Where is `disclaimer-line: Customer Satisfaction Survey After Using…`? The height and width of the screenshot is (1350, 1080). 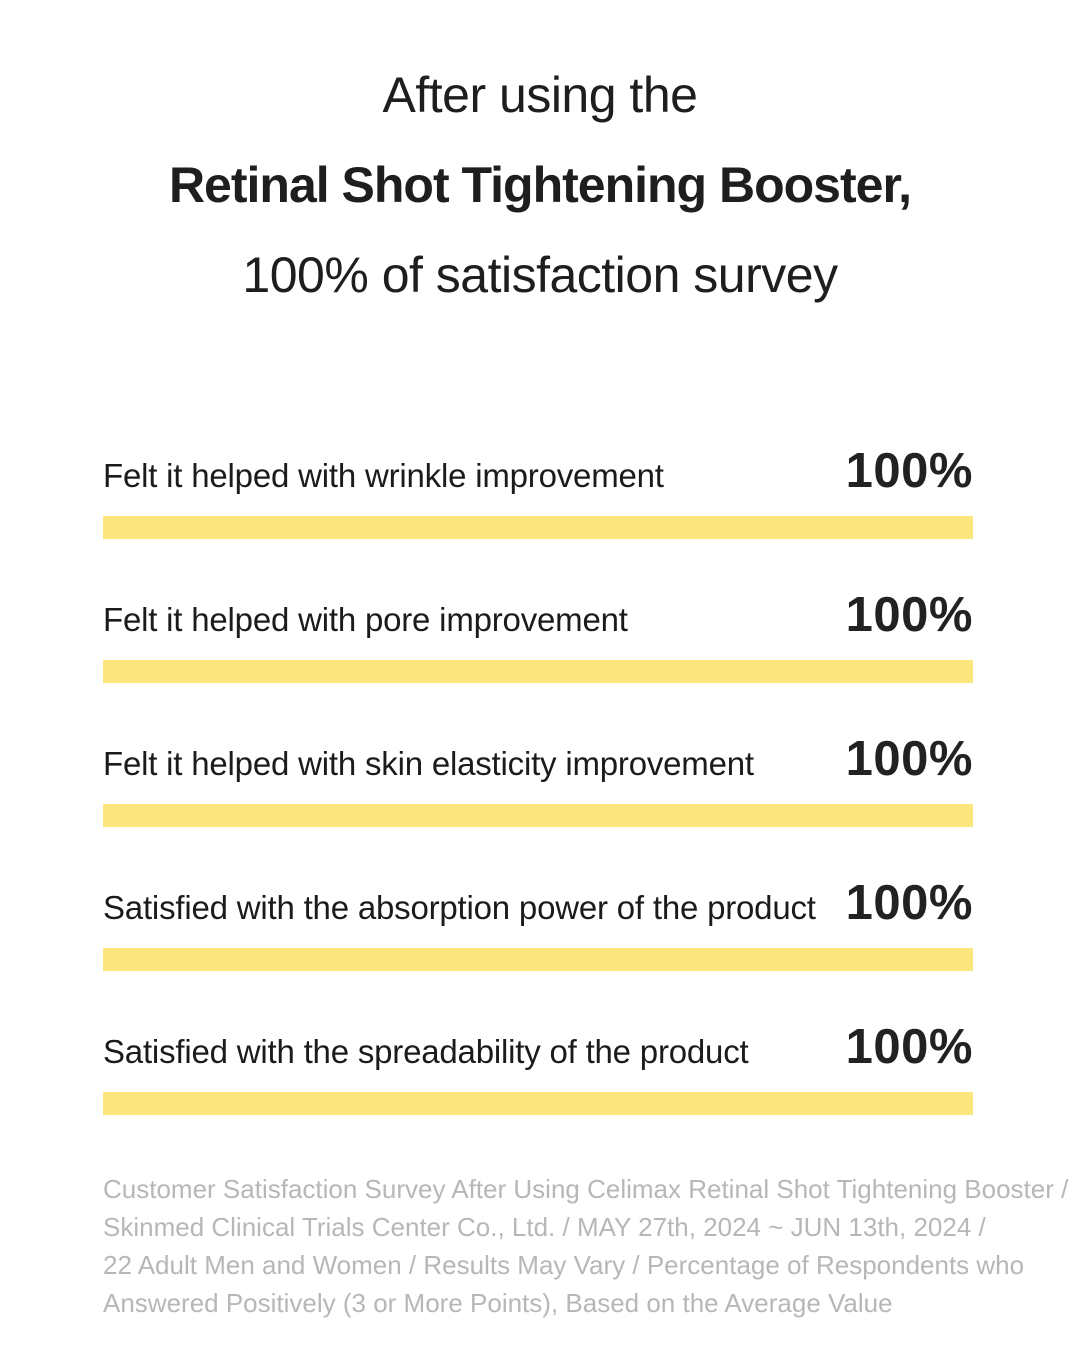
disclaimer-line: Customer Satisfaction Survey After Using… is located at coordinates (586, 1189).